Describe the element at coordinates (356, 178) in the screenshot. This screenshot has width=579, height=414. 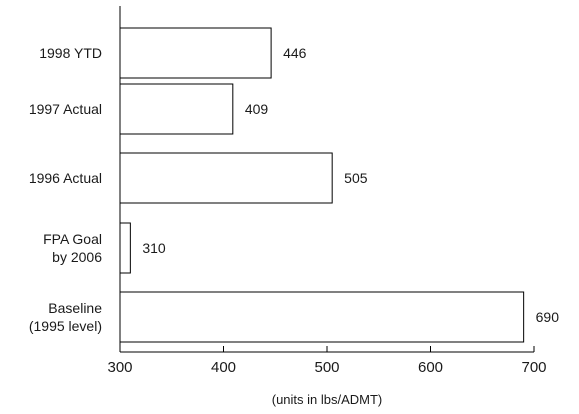
I see `value-label-2: 505` at that location.